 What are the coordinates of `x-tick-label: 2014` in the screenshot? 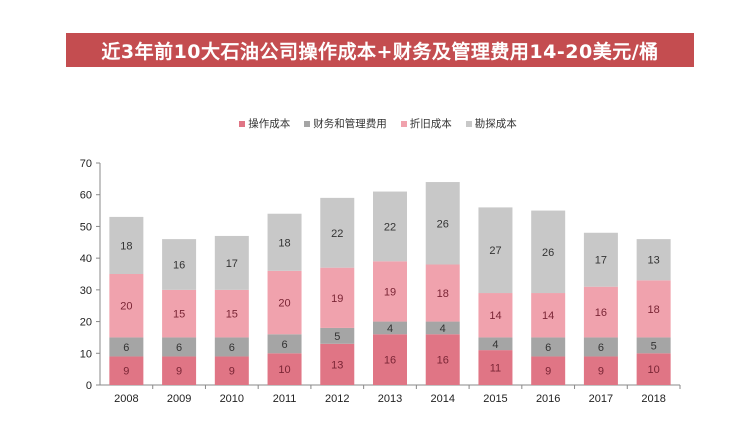 It's located at (442, 399).